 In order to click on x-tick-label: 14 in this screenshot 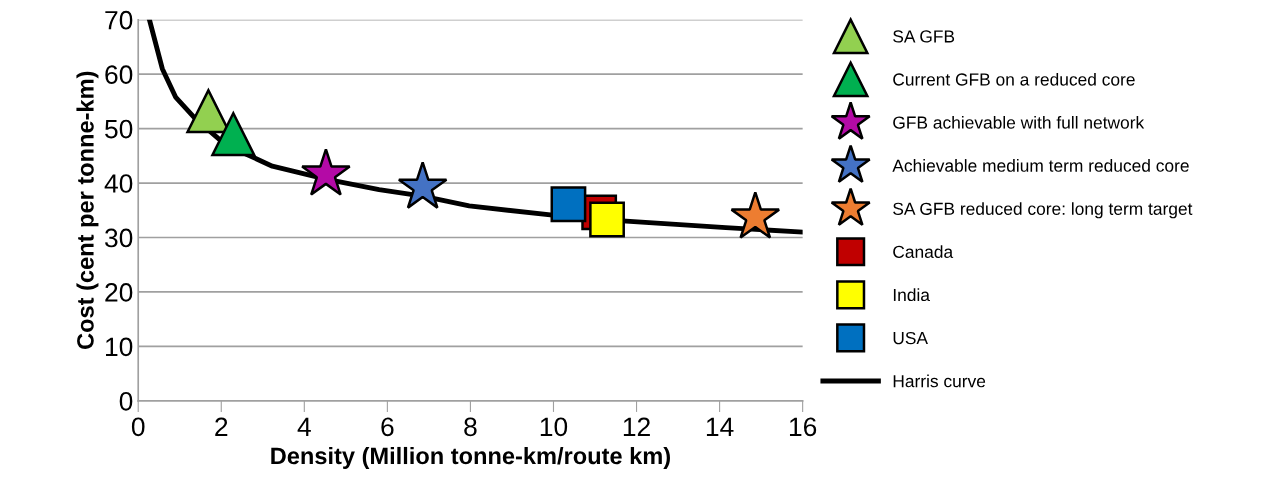, I will do `click(720, 426)`.